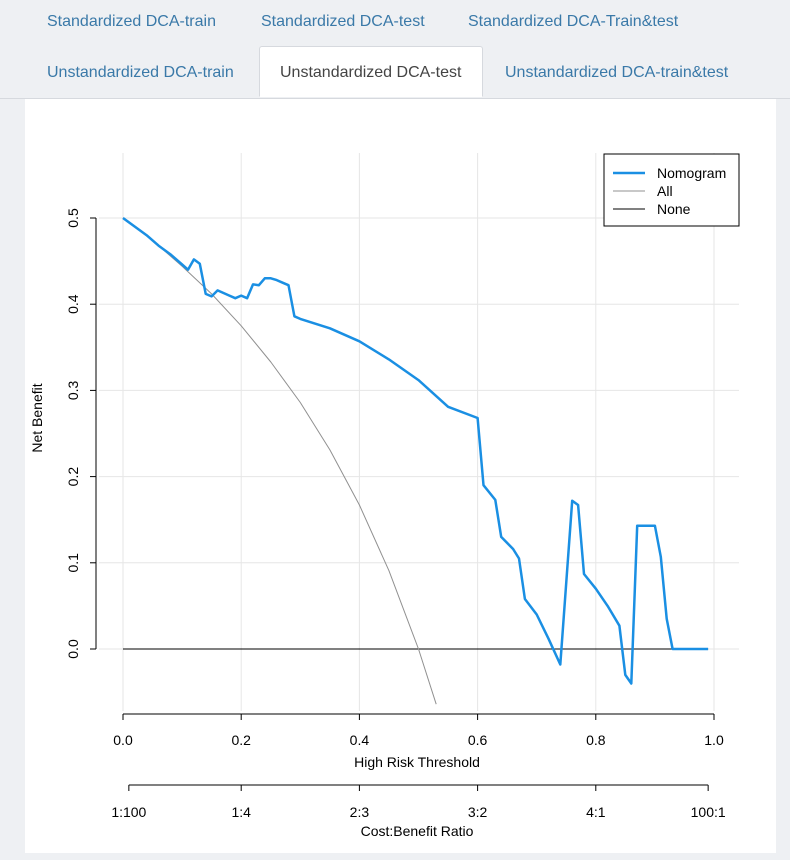 The image size is (790, 860). Describe the element at coordinates (241, 812) in the screenshot. I see `cost-benefit-tick-label-1: 1:4` at that location.